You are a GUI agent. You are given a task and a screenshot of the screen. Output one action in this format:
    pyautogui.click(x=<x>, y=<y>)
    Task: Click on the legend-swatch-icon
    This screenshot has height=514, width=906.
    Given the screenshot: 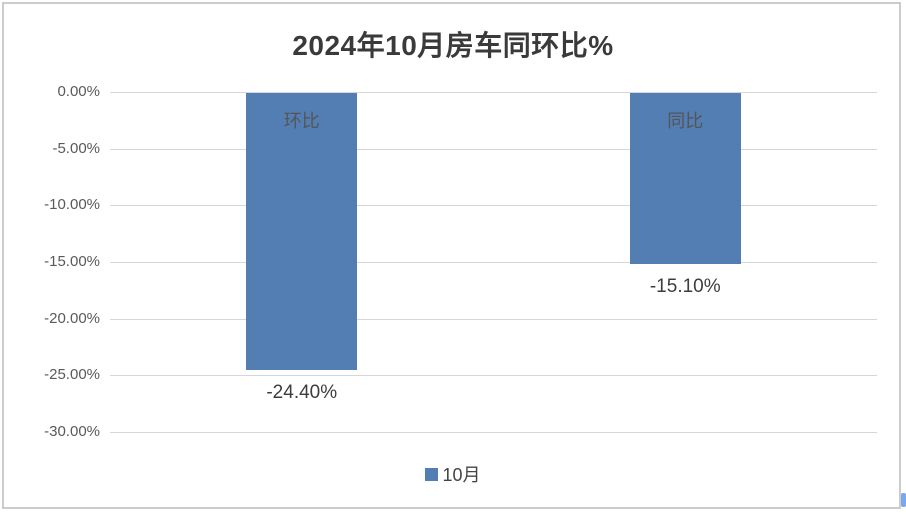 What is the action you would take?
    pyautogui.click(x=432, y=474)
    